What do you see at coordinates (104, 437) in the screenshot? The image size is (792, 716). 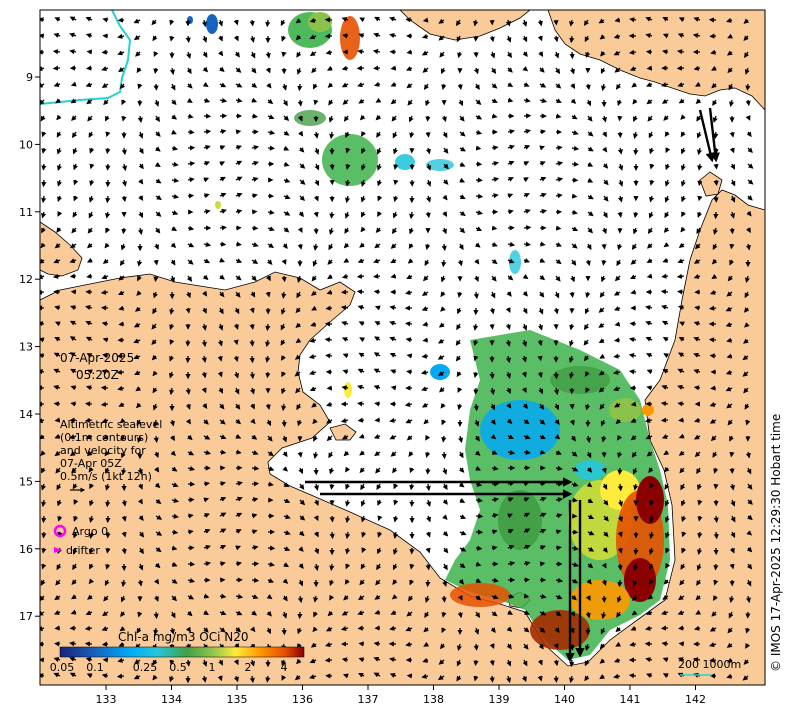 I see `altimetry-line-2: (0.1m contours)` at bounding box center [104, 437].